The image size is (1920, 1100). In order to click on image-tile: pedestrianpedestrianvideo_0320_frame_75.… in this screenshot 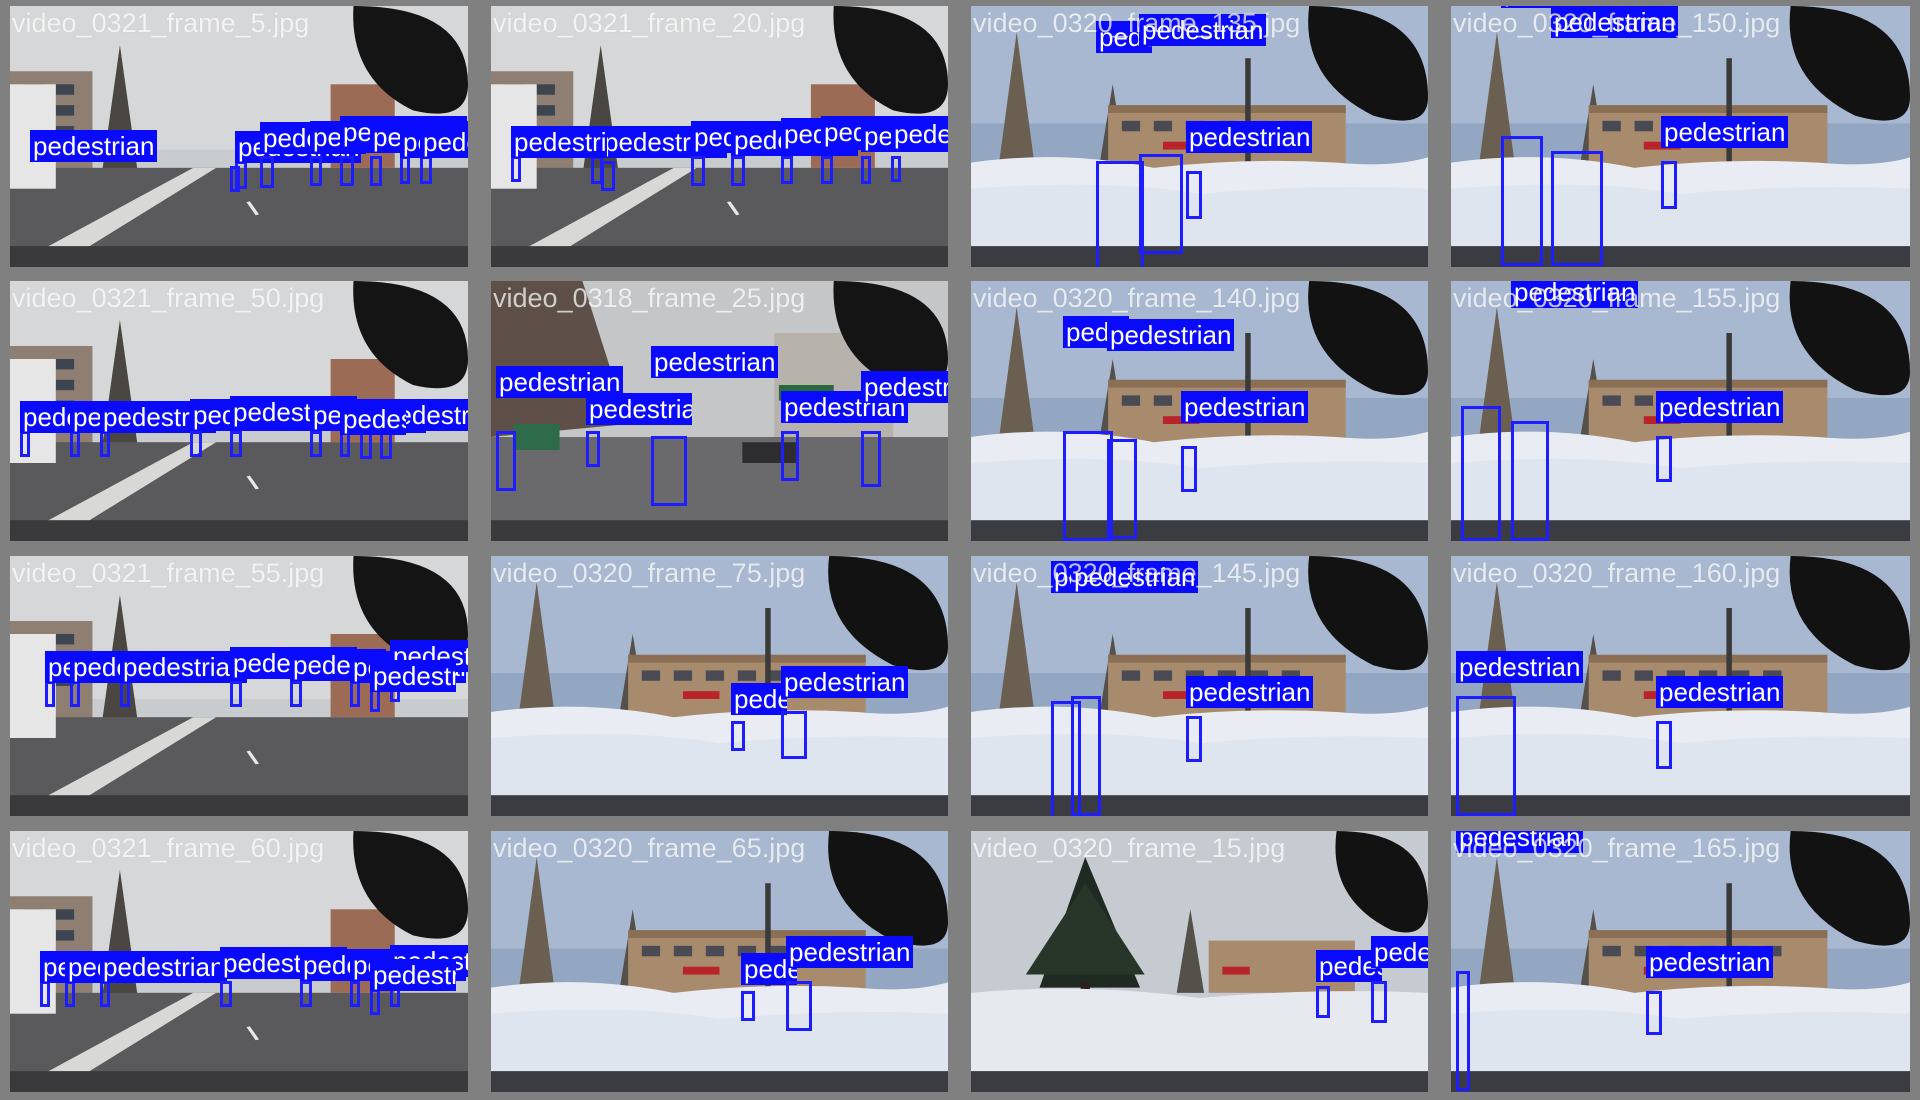, I will do `click(719, 686)`.